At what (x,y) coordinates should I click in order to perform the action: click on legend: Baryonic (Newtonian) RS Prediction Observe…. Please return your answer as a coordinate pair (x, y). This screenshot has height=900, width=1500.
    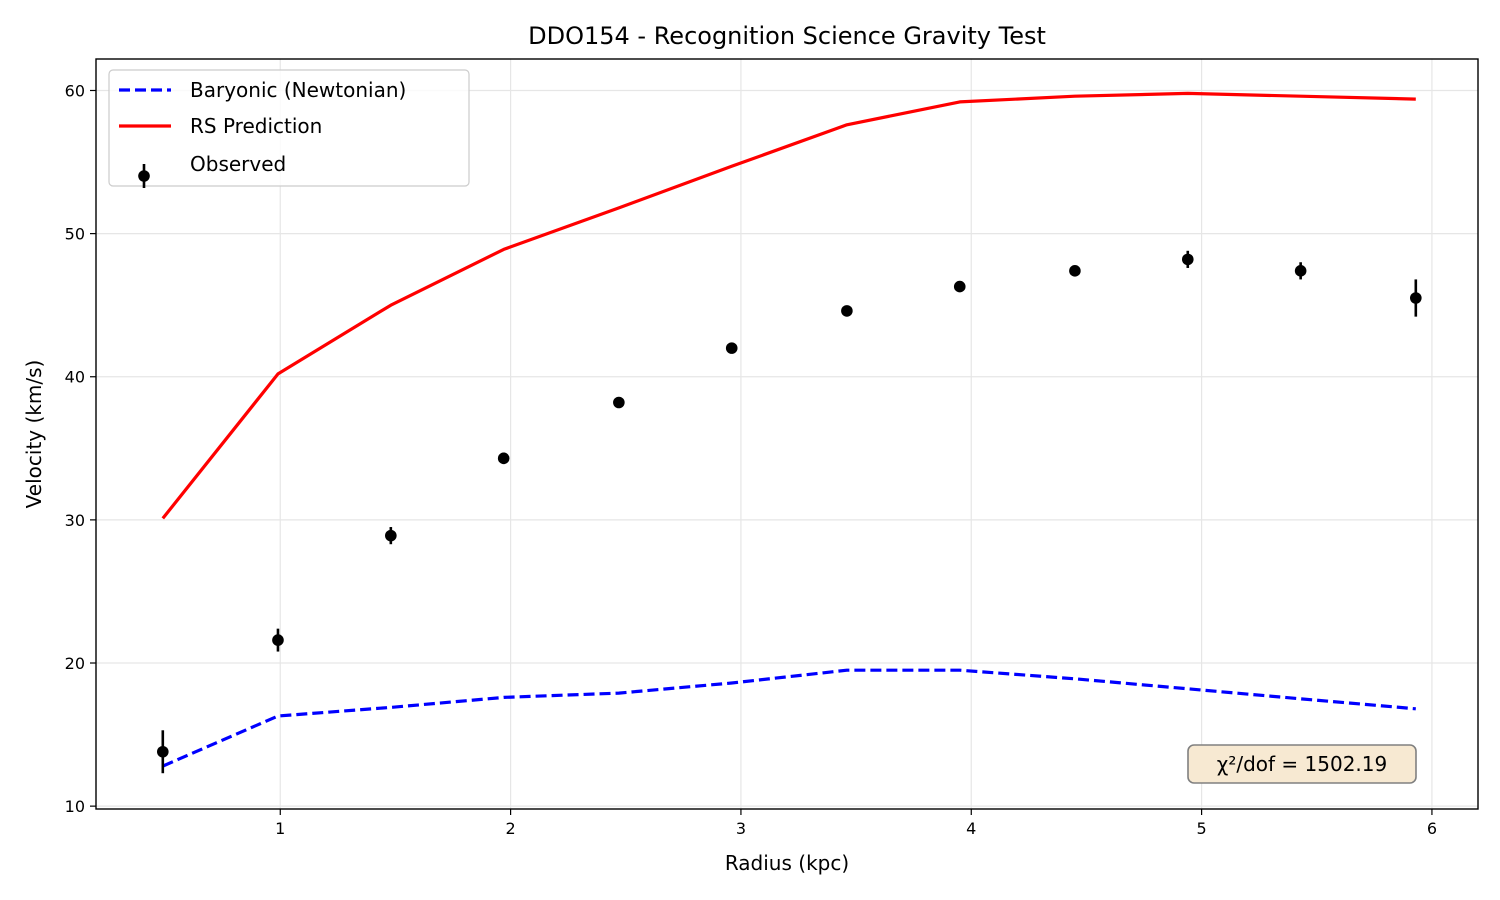
    Looking at the image, I should click on (289, 128).